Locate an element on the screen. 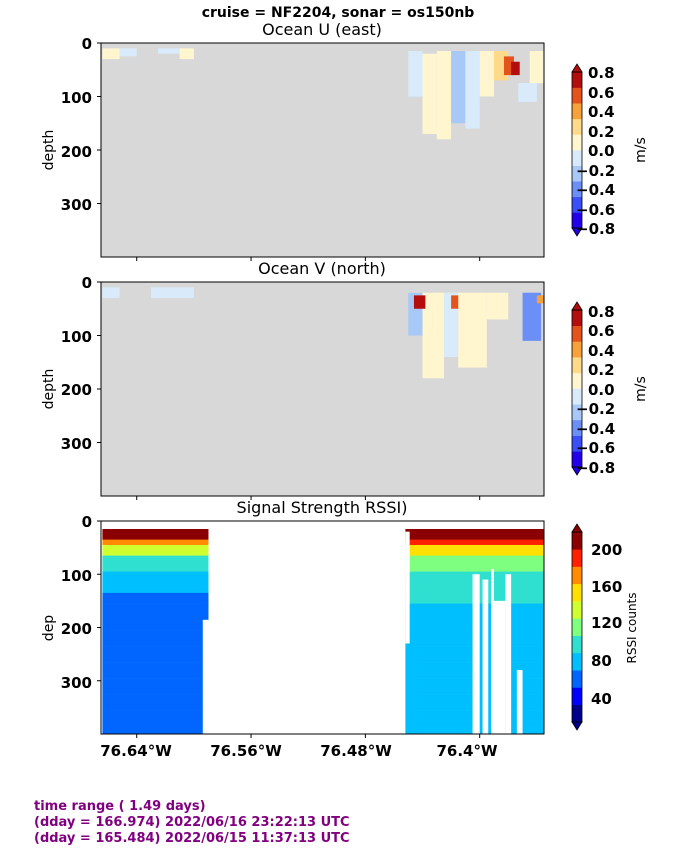 Image resolution: width=675 pixels, height=859 pixels. cb-v-tick: −0.4 is located at coordinates (595, 429).